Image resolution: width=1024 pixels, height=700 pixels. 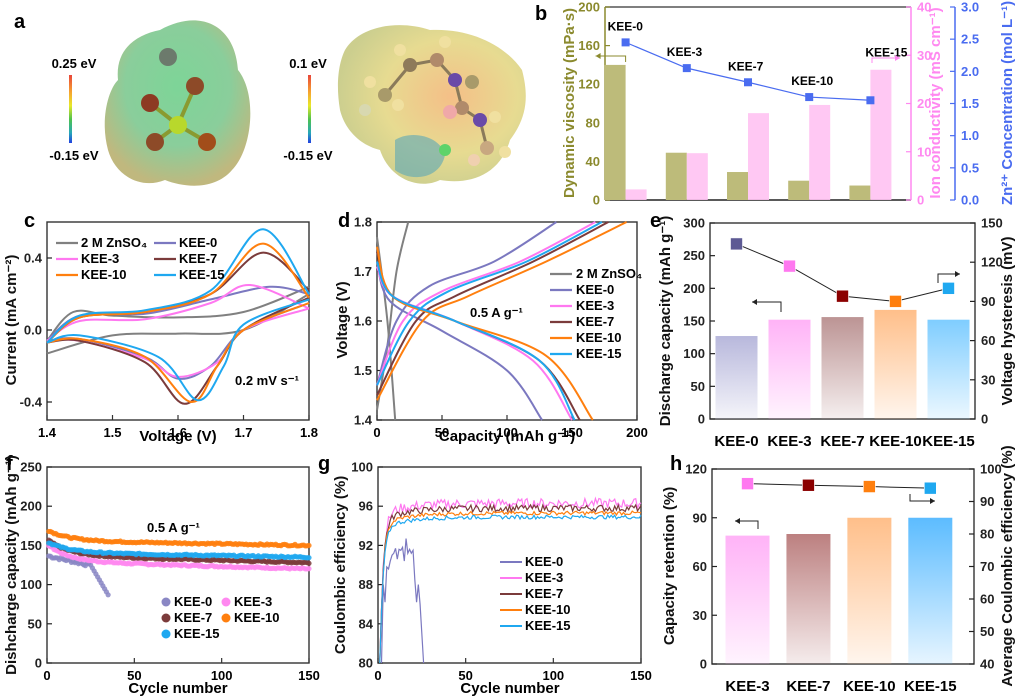 I want to click on legend-label: KEE-10, so click(x=599, y=337).